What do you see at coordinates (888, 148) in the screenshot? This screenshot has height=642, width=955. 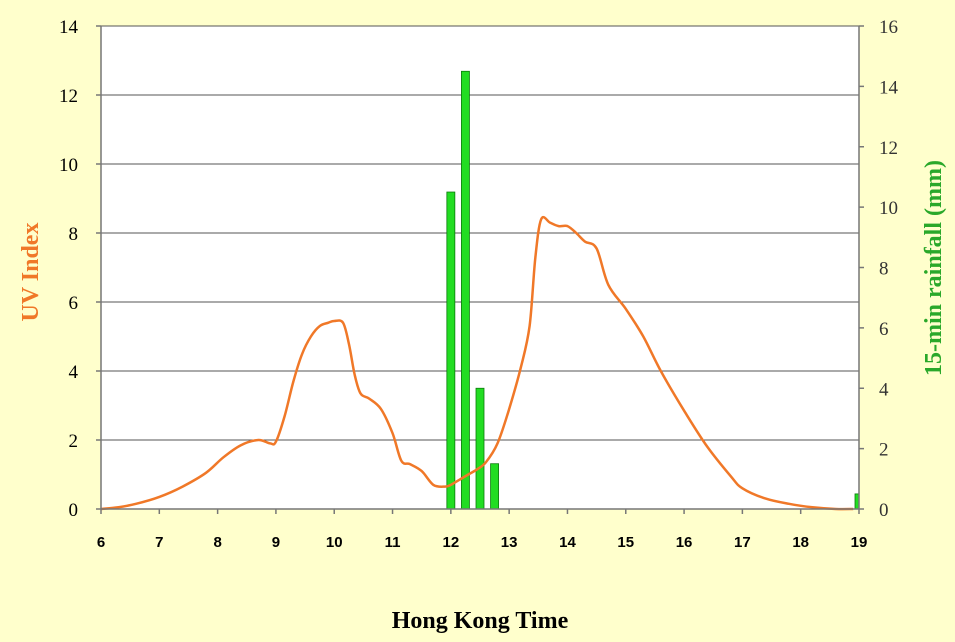 I see `right-tick-label: 12` at bounding box center [888, 148].